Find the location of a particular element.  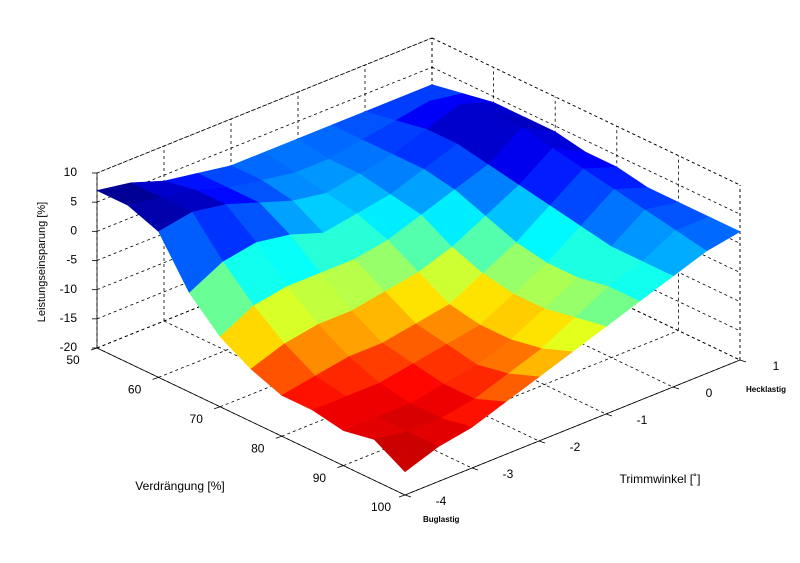

z-tick-label: -5 is located at coordinates (71, 260).